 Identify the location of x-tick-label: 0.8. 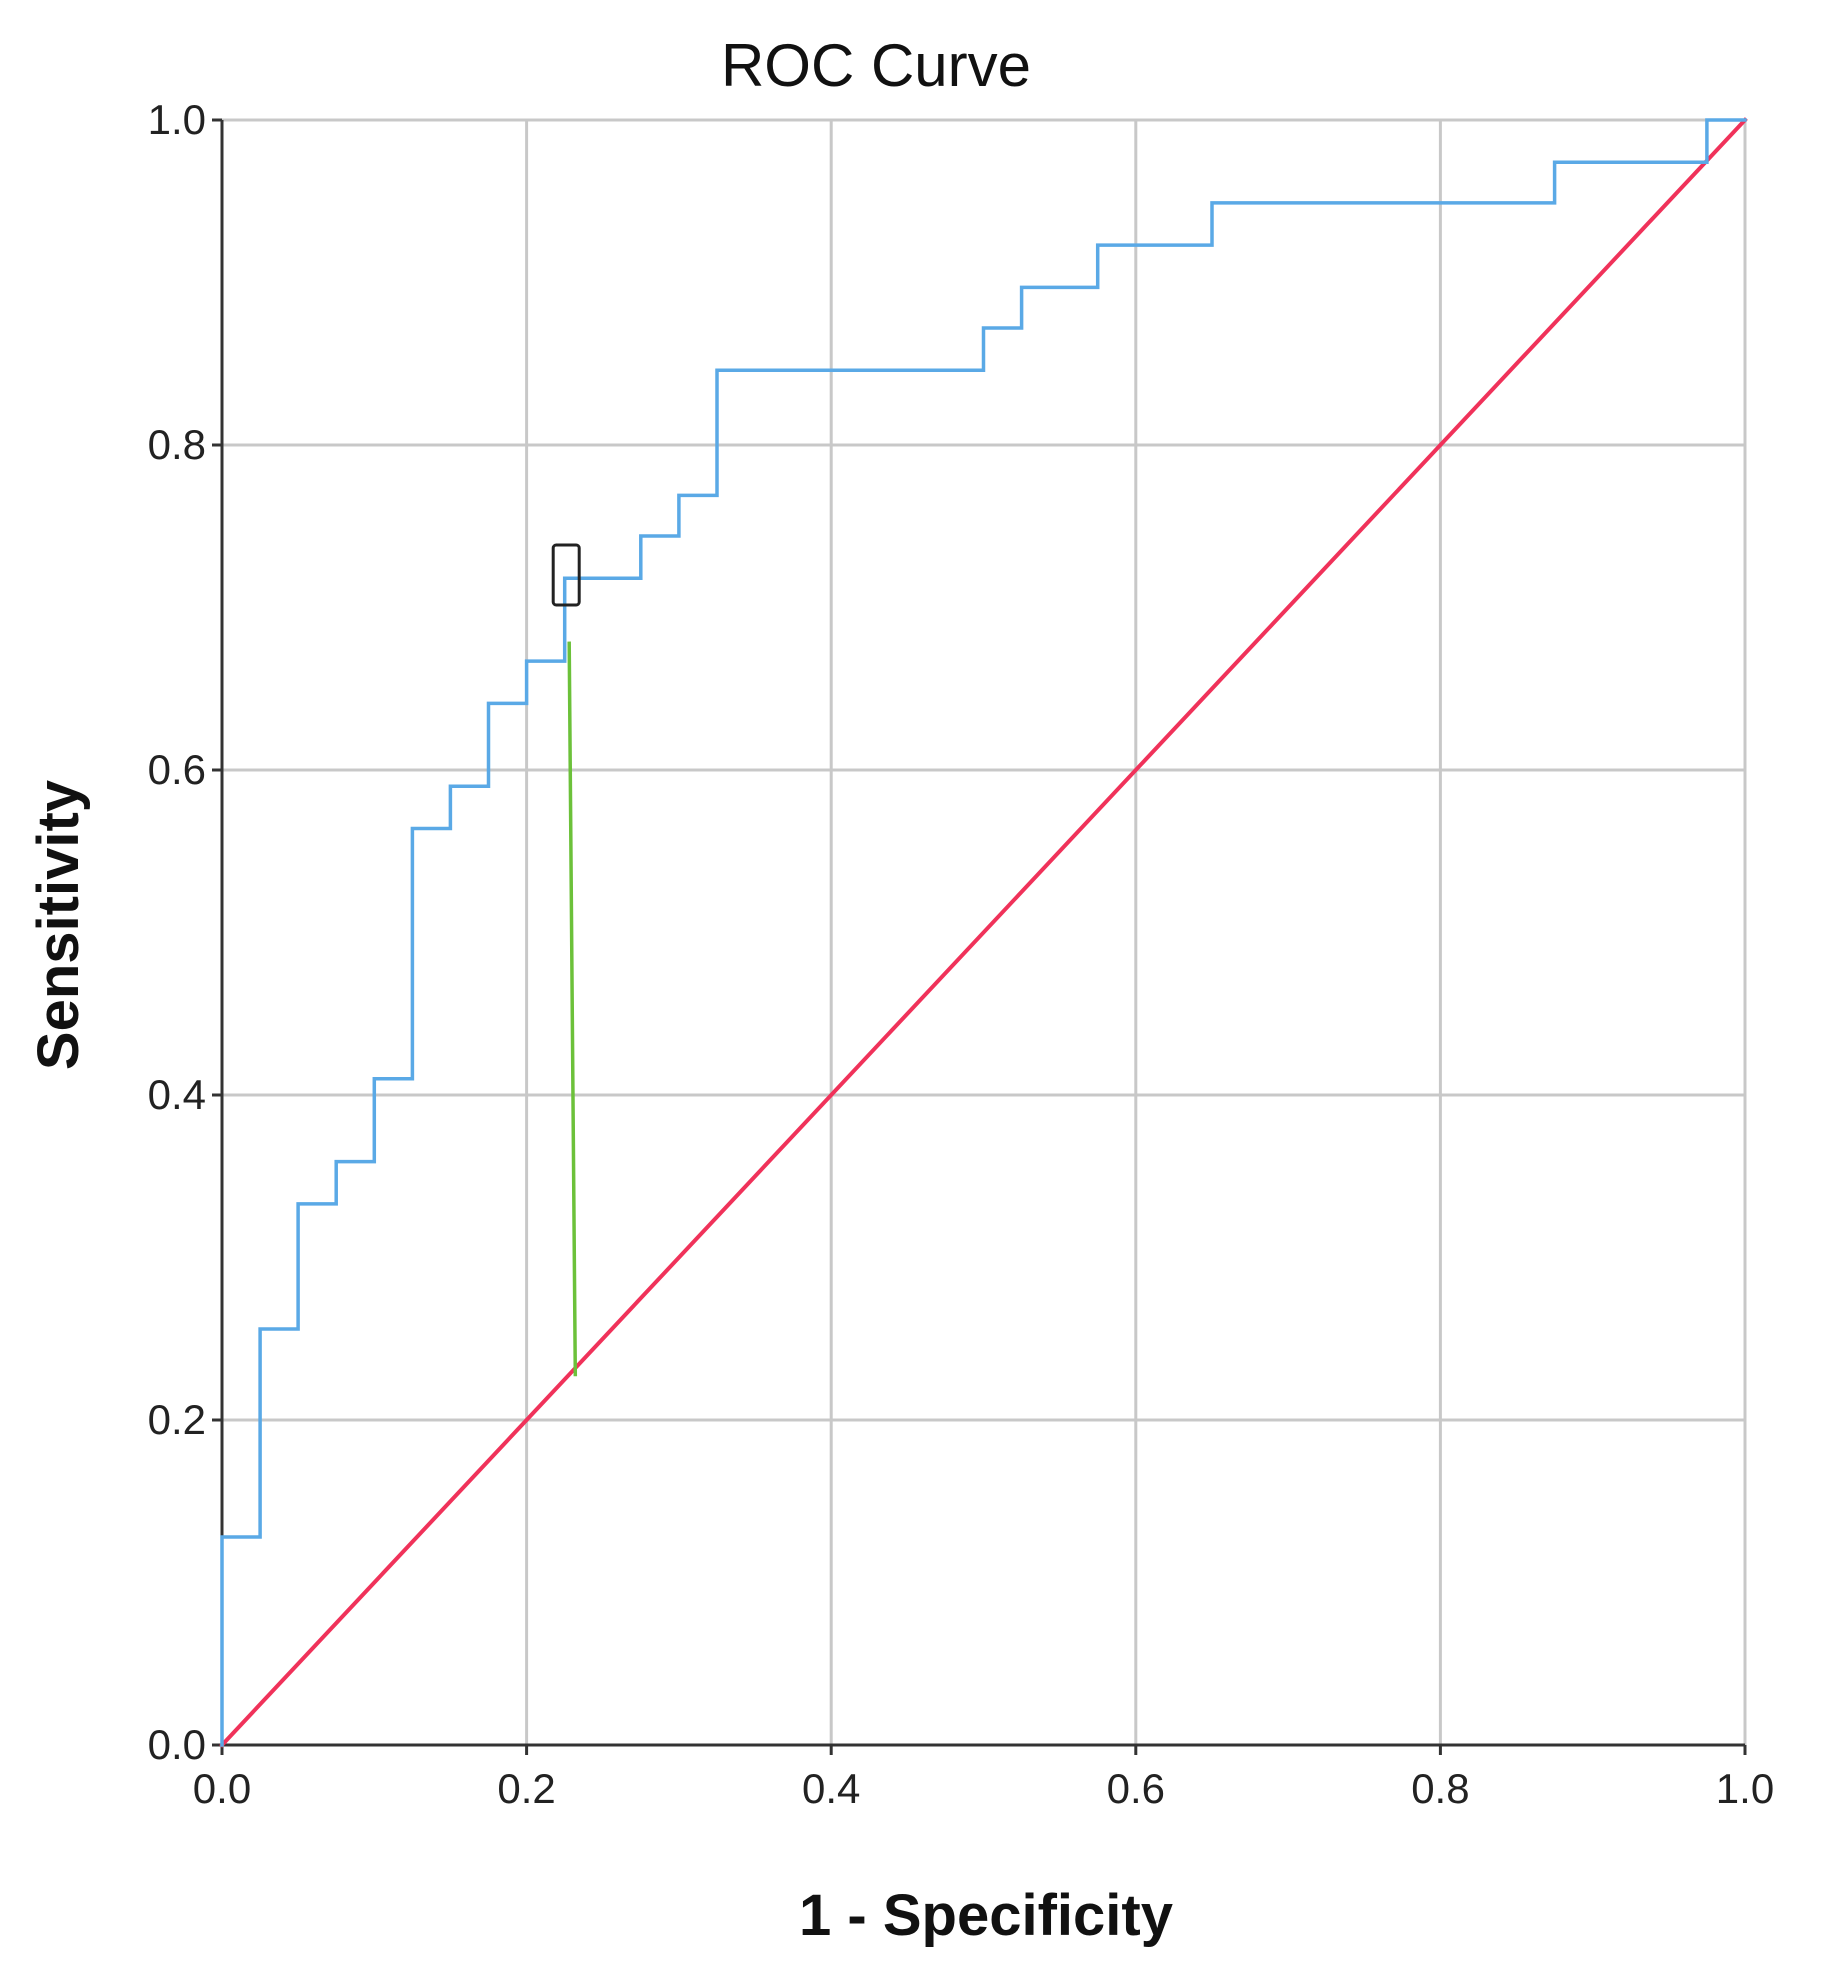
(1440, 1788).